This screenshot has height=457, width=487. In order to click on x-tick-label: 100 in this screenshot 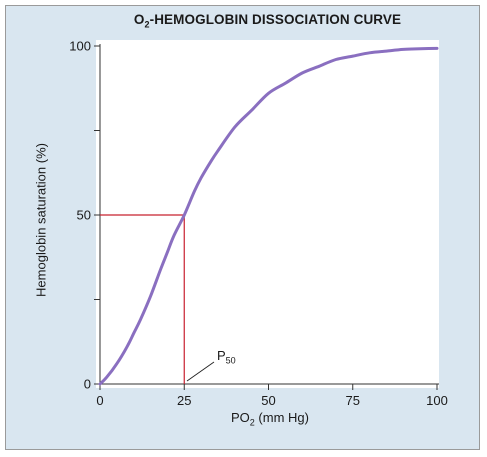, I will do `click(437, 400)`.